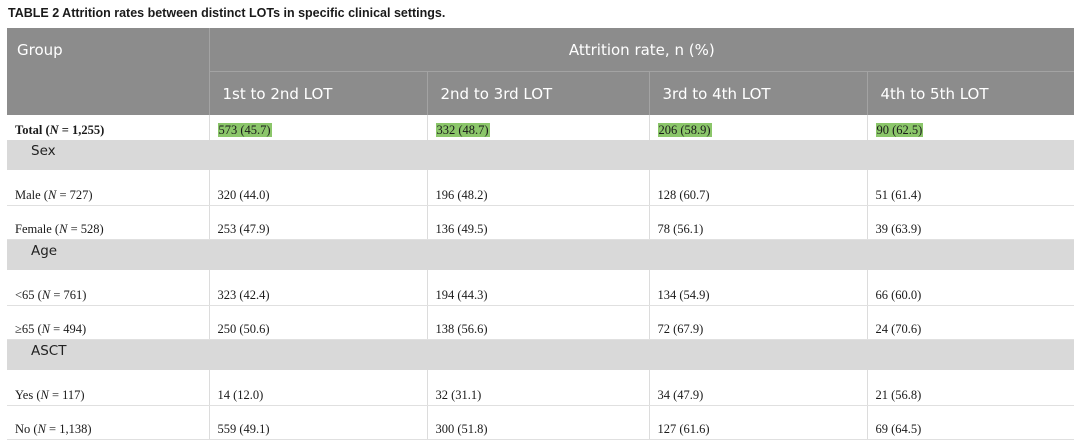 Image resolution: width=1080 pixels, height=440 pixels. Describe the element at coordinates (317, 188) in the screenshot. I see `table-cell: 320 (44.0)` at that location.